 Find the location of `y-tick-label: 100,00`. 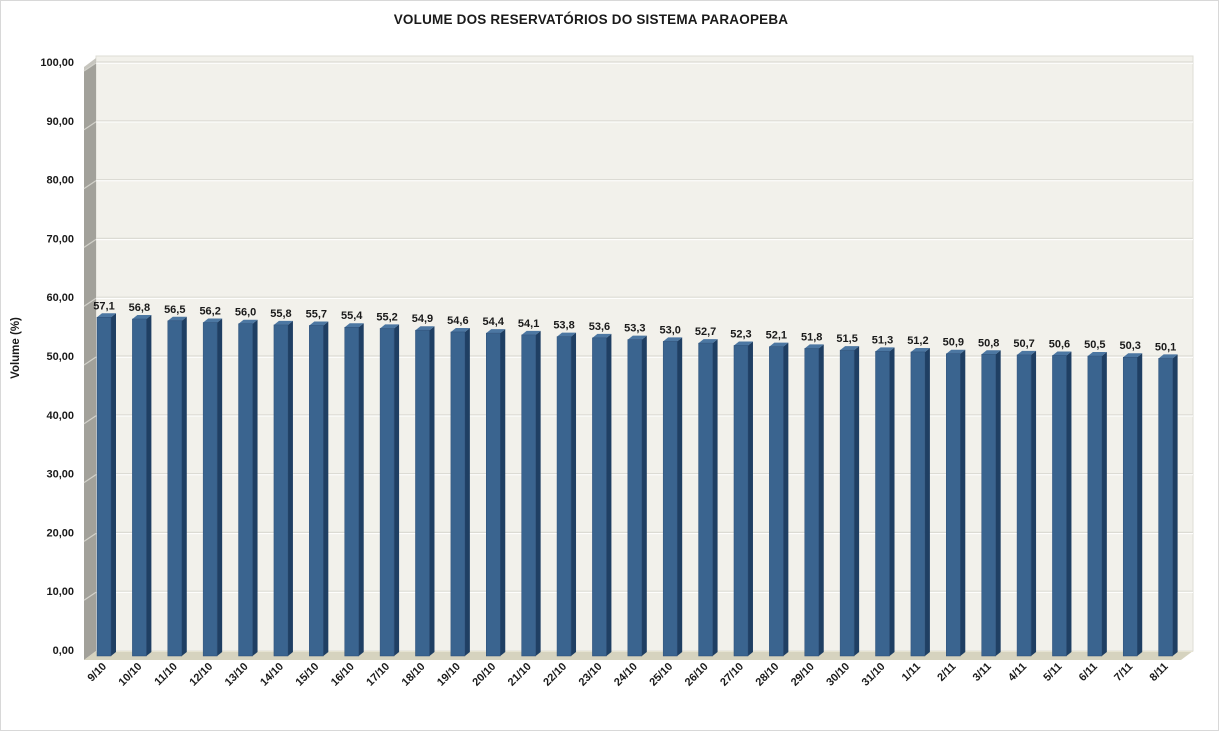

y-tick-label: 100,00 is located at coordinates (57, 63).